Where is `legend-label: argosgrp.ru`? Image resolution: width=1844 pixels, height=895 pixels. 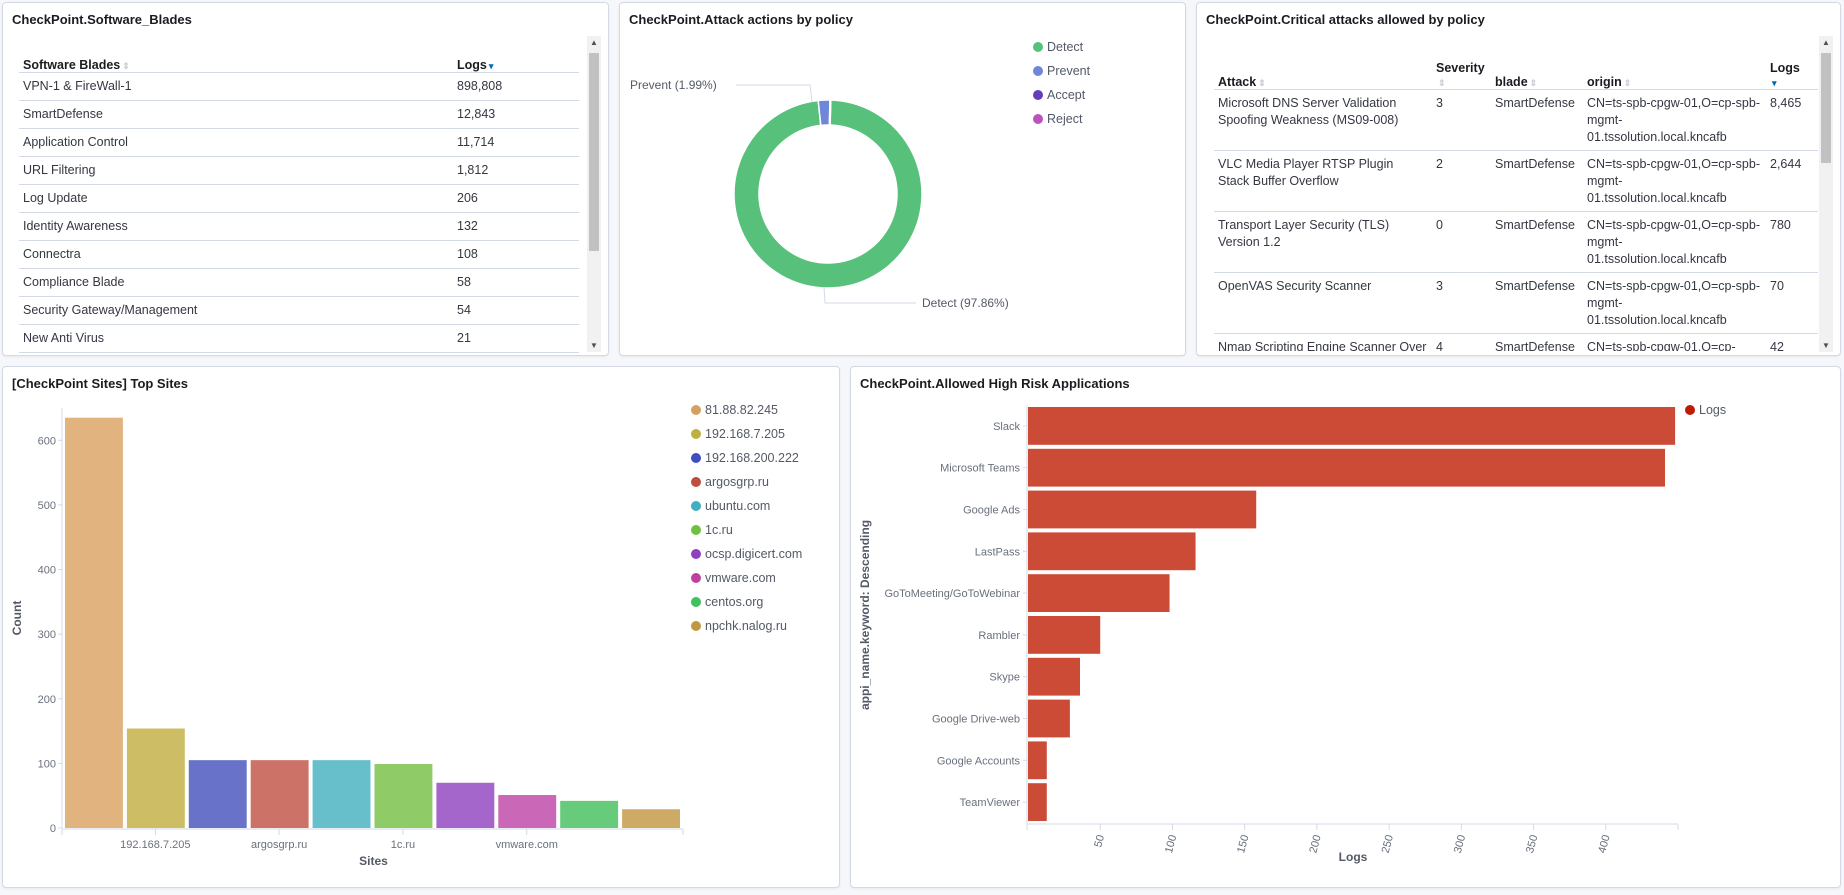
legend-label: argosgrp.ru is located at coordinates (737, 482).